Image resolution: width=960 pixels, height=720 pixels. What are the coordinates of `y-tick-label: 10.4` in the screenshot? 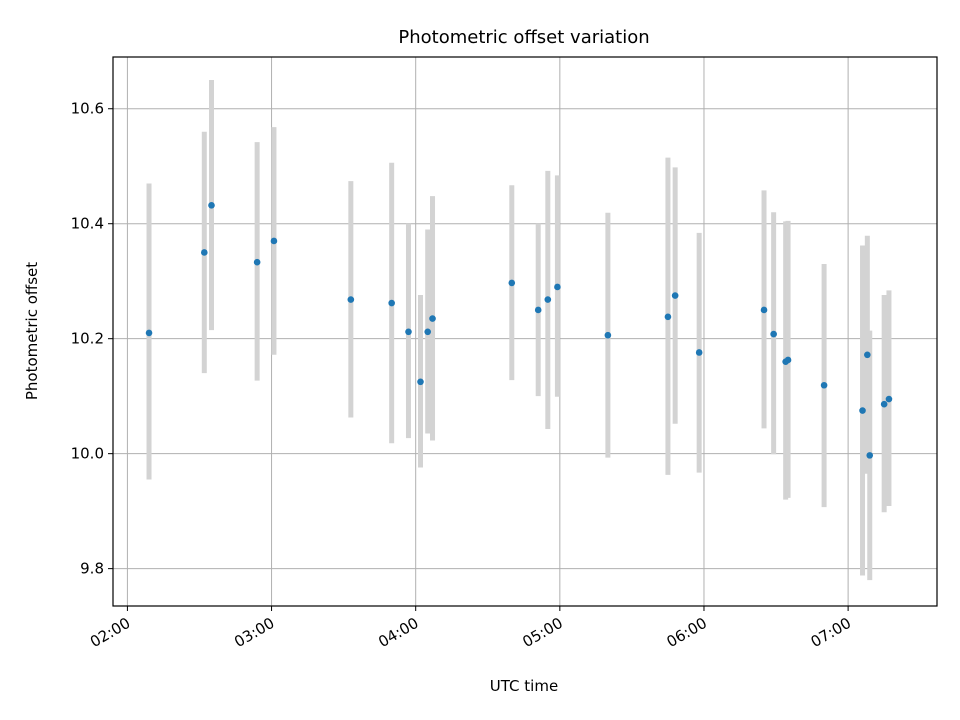 It's located at (87, 224).